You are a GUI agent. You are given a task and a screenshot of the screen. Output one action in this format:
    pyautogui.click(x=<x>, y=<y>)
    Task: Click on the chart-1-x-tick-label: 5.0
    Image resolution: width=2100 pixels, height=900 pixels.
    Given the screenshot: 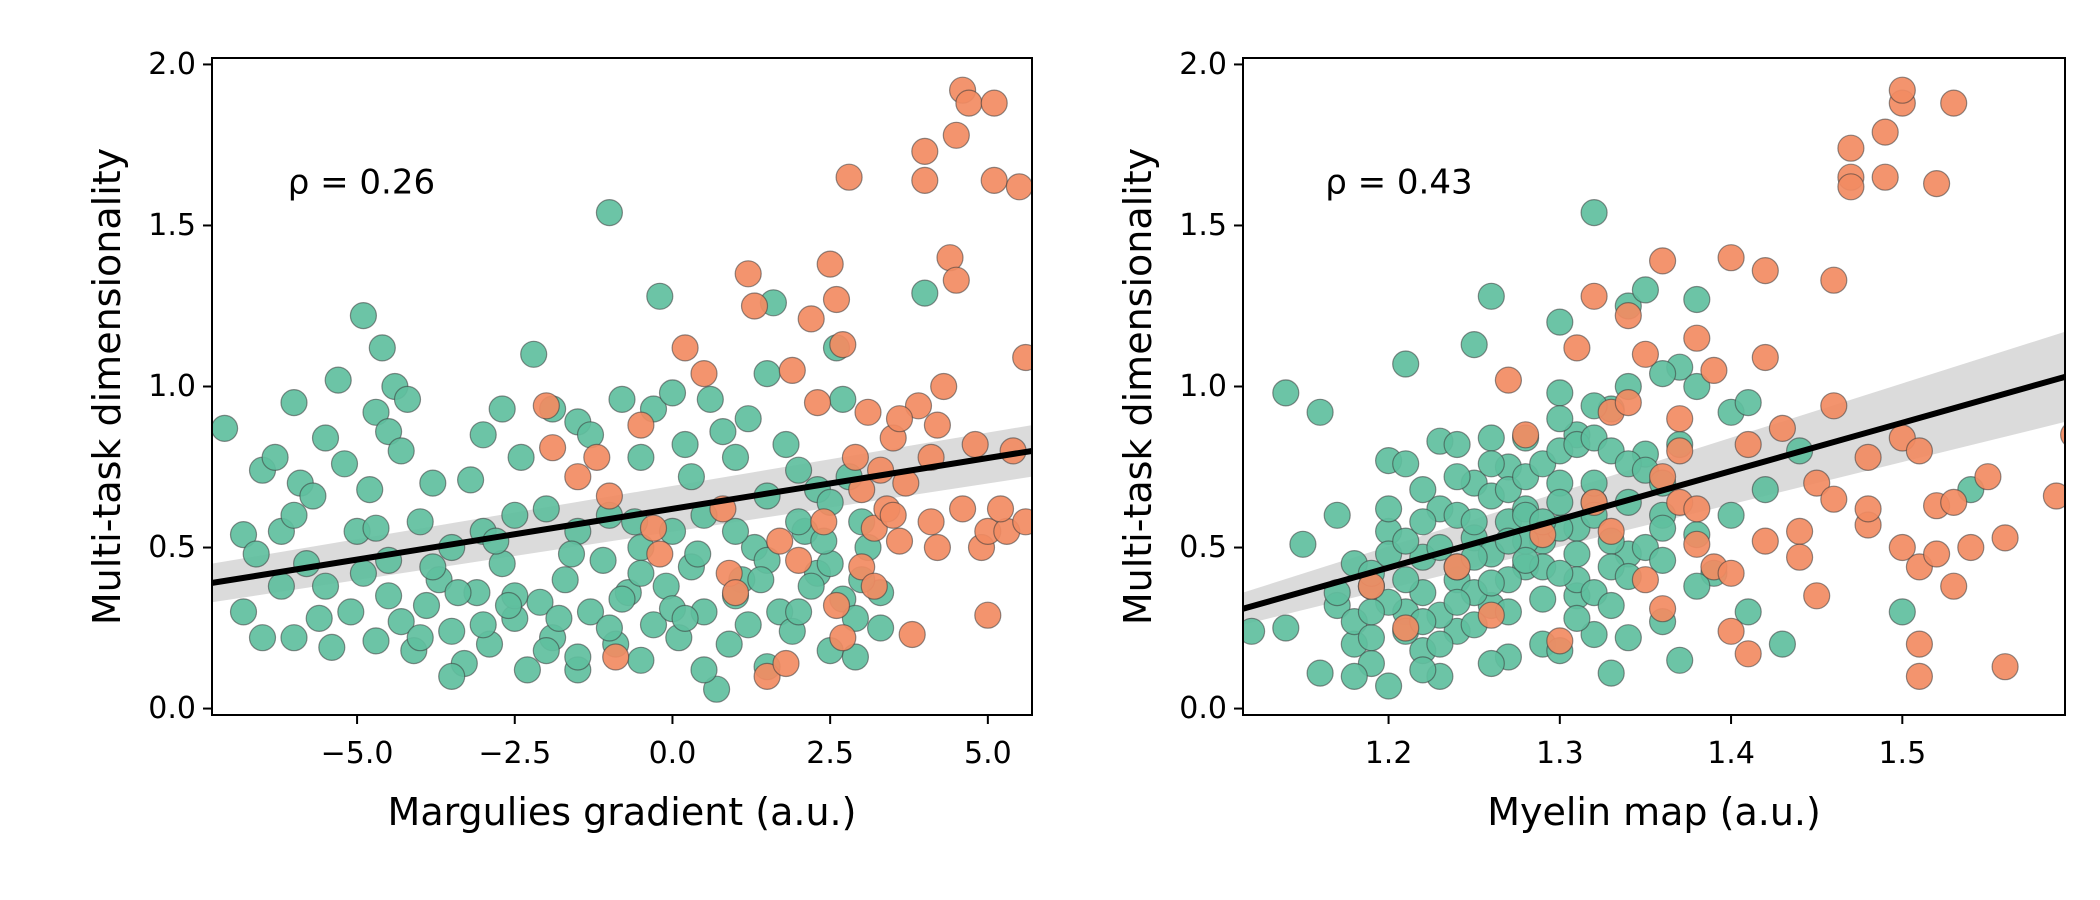 What is the action you would take?
    pyautogui.click(x=988, y=753)
    